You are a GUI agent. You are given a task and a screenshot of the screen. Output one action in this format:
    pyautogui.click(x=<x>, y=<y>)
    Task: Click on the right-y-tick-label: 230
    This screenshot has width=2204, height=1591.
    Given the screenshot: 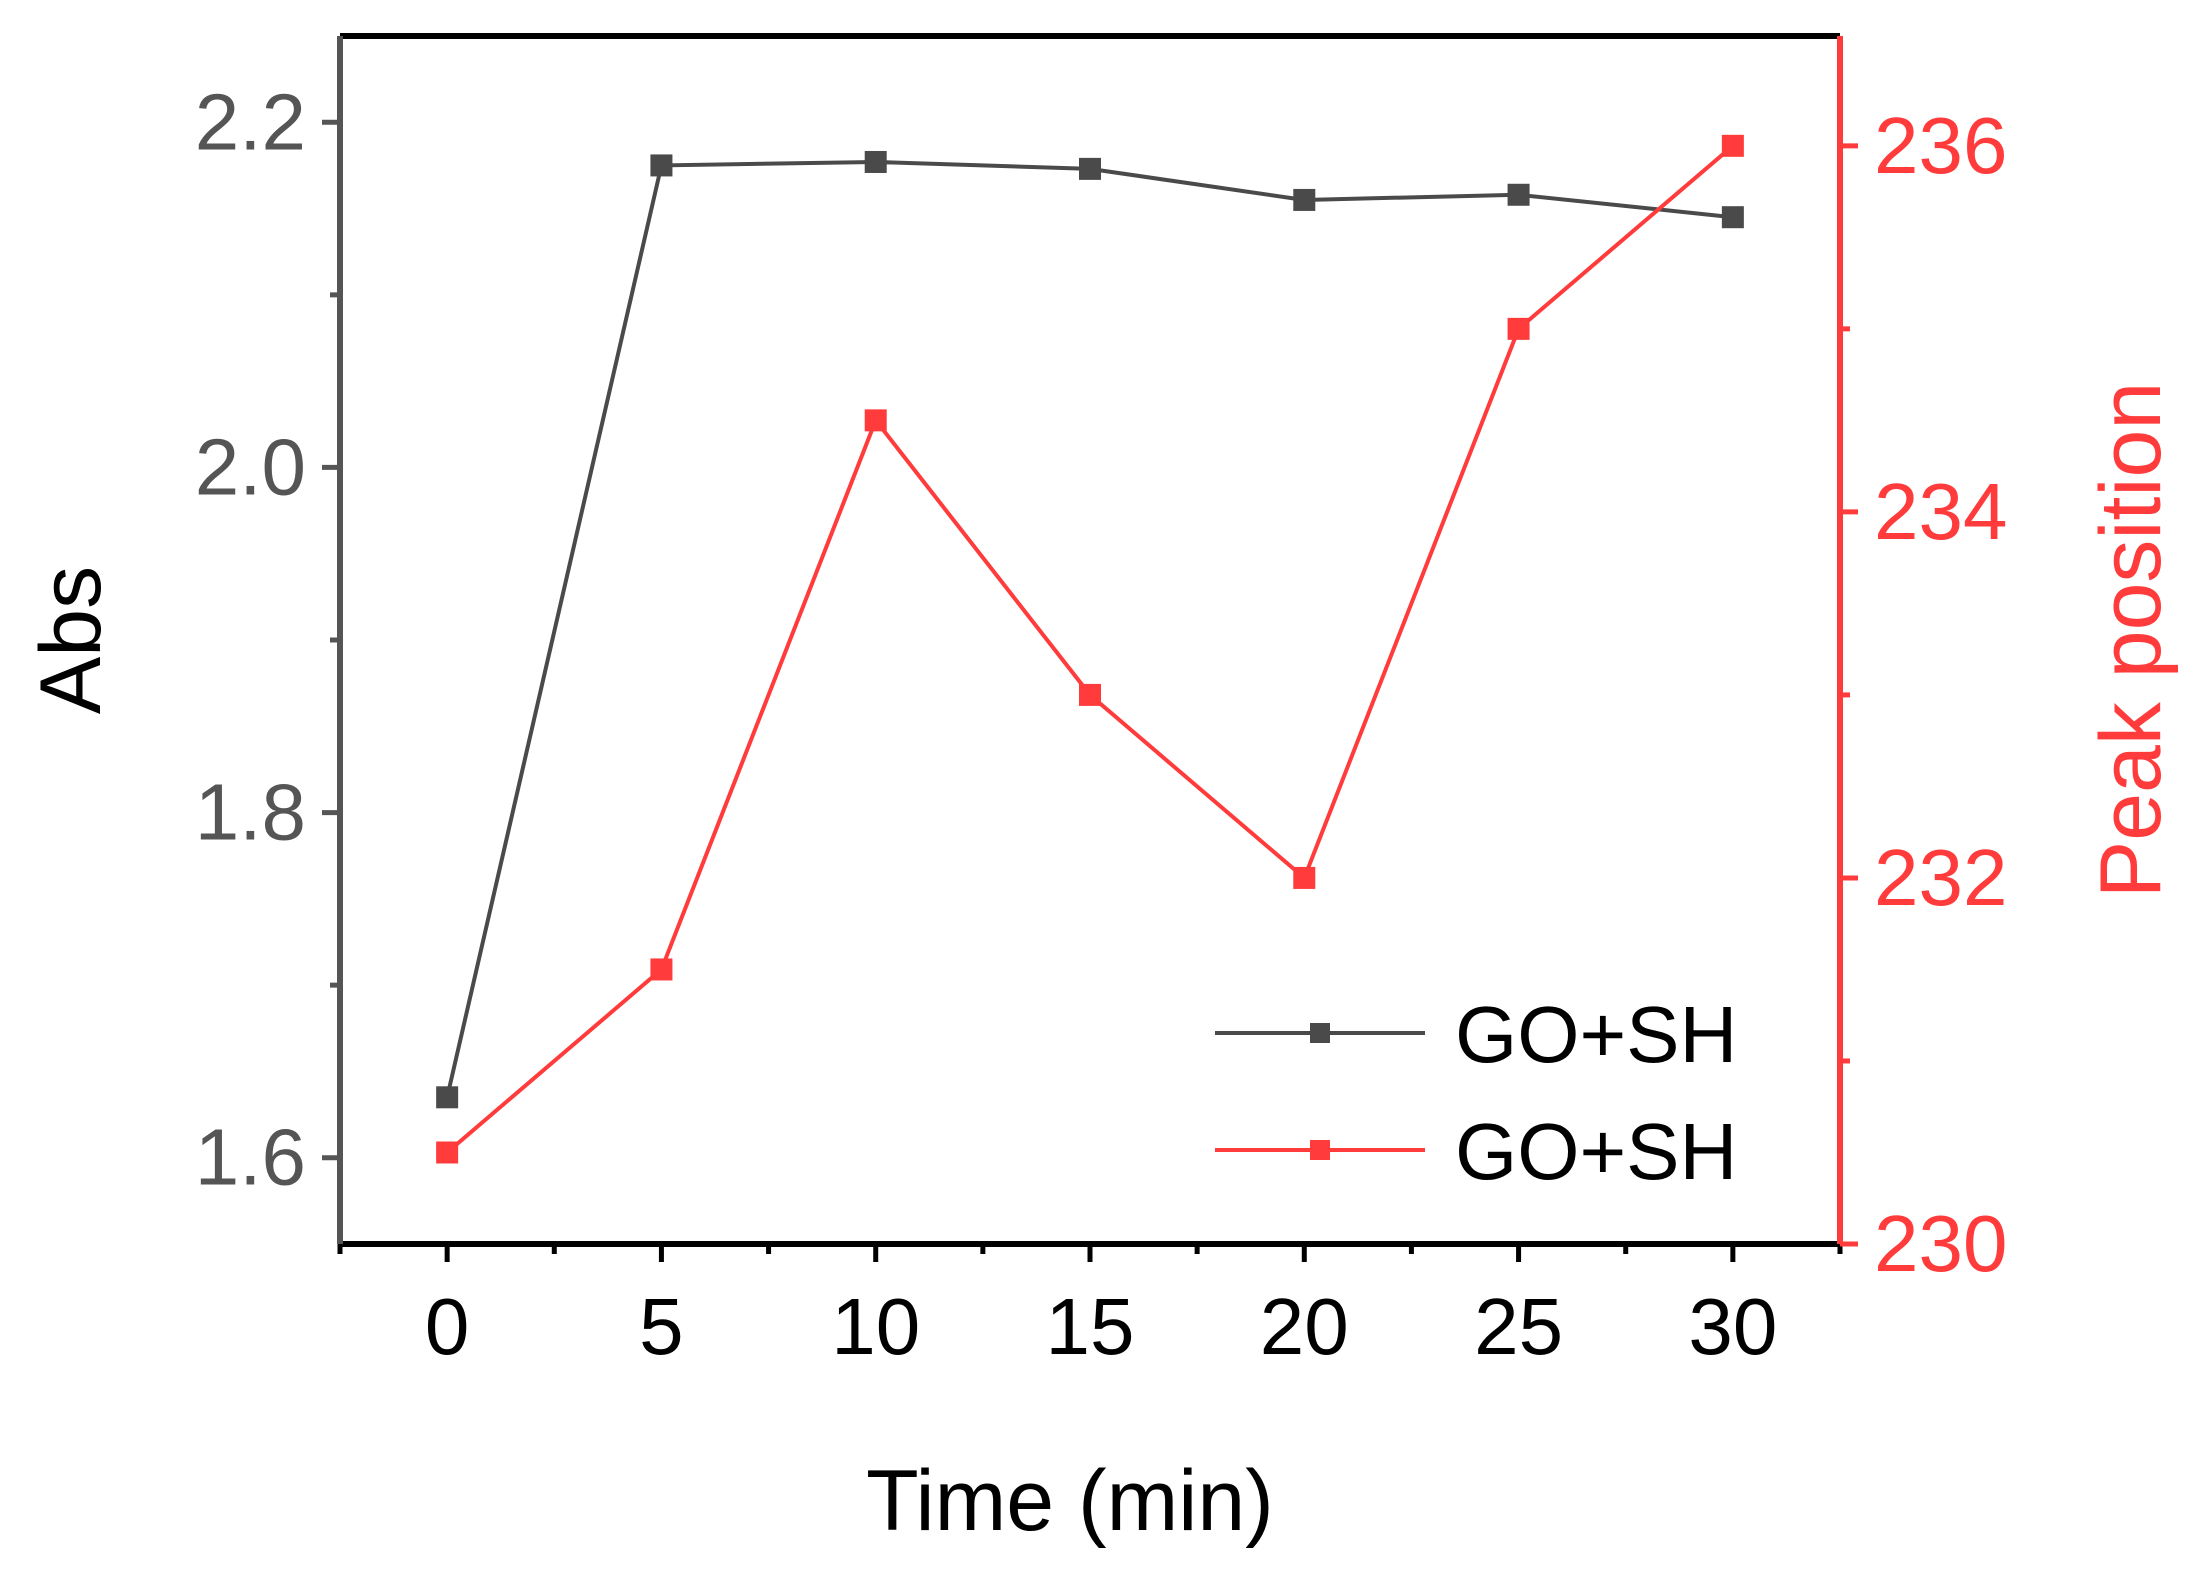 What is the action you would take?
    pyautogui.click(x=1940, y=1243)
    